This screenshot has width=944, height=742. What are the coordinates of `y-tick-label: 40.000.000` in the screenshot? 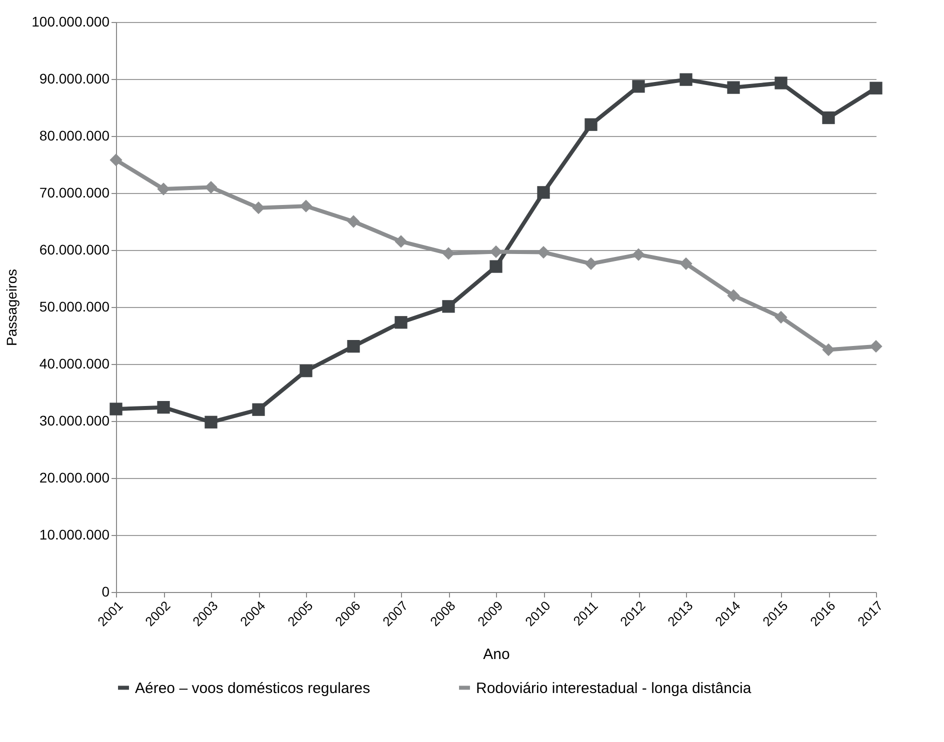 It's located at (74, 364).